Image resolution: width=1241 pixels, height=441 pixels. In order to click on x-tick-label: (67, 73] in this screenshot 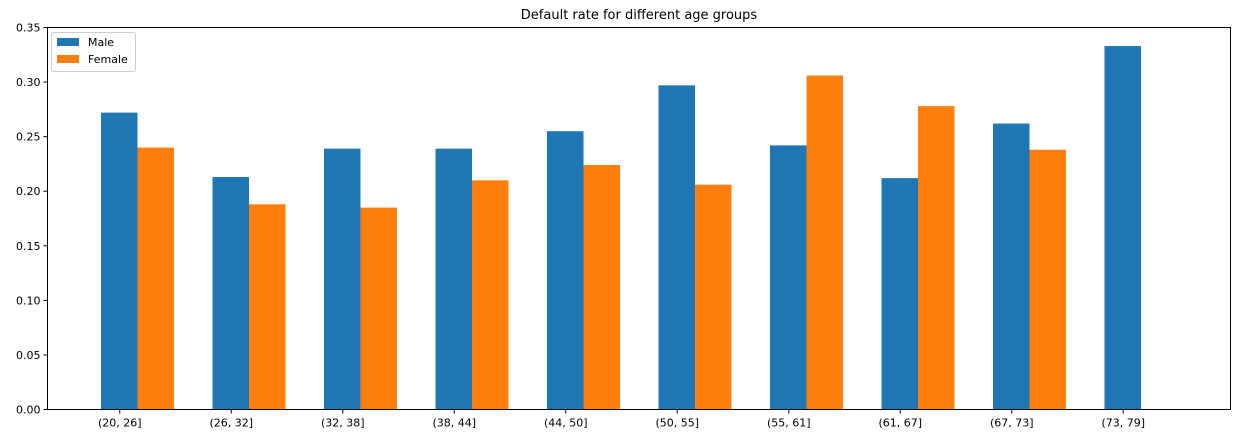, I will do `click(1012, 423)`.